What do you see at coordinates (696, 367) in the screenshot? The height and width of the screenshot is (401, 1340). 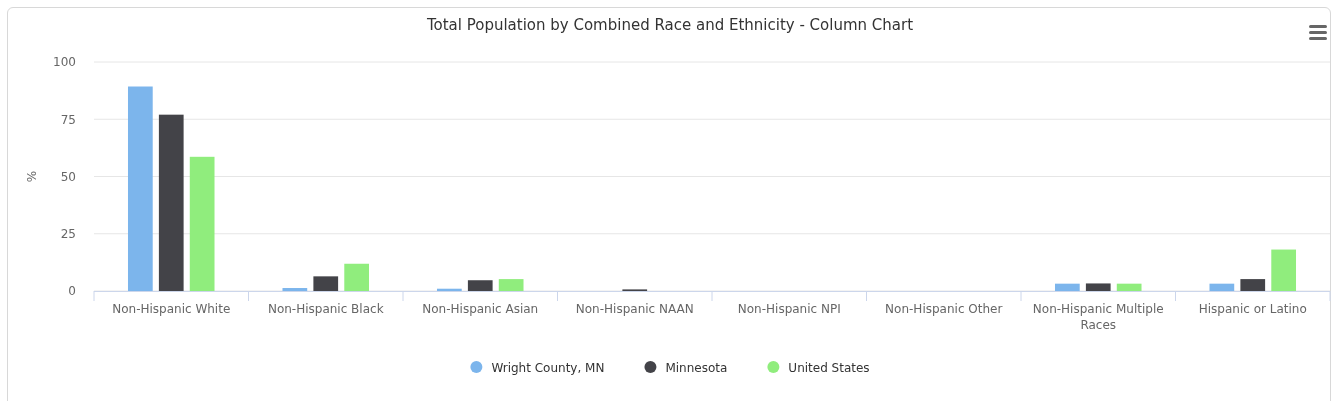 I see `legend-label: Minnesota` at bounding box center [696, 367].